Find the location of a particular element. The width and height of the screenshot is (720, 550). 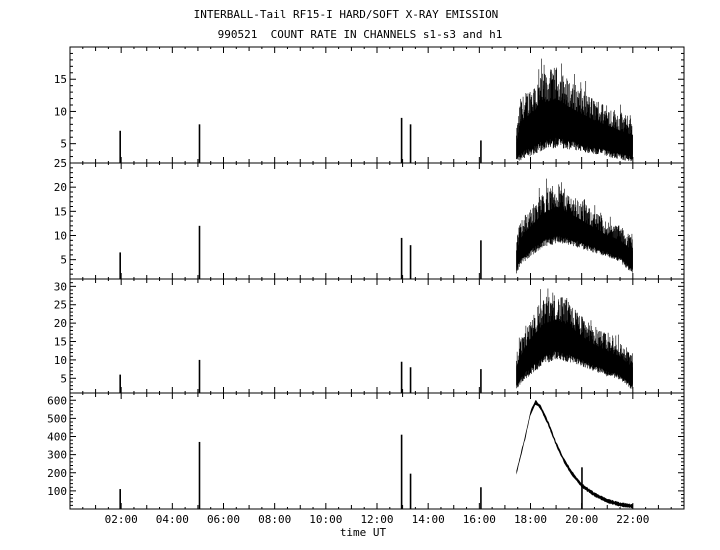

x-tick-label: 22:00 is located at coordinates (632, 519).